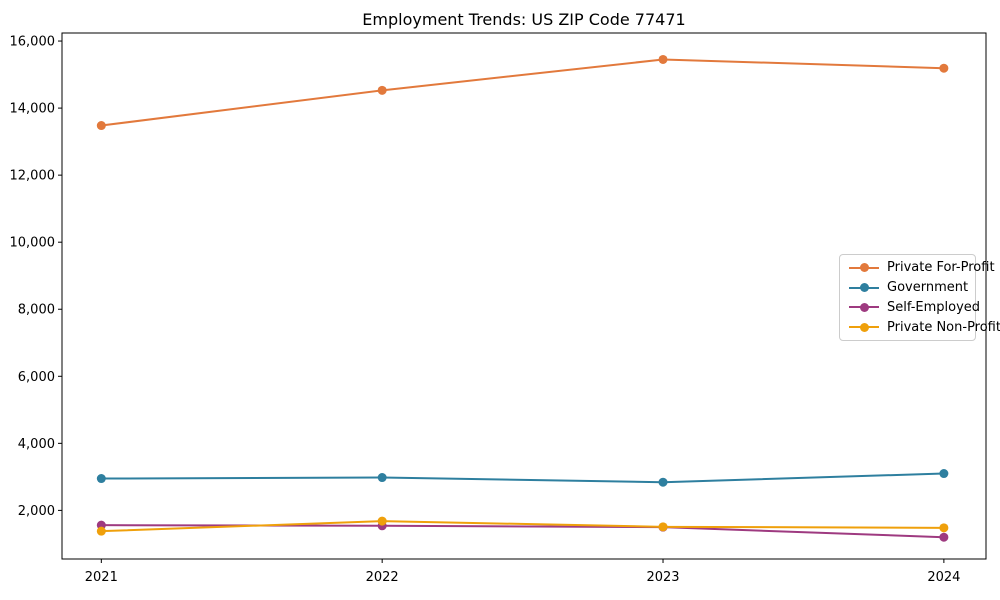 This screenshot has width=1000, height=600. Describe the element at coordinates (662, 577) in the screenshot. I see `x-tick-label: 2023` at that location.